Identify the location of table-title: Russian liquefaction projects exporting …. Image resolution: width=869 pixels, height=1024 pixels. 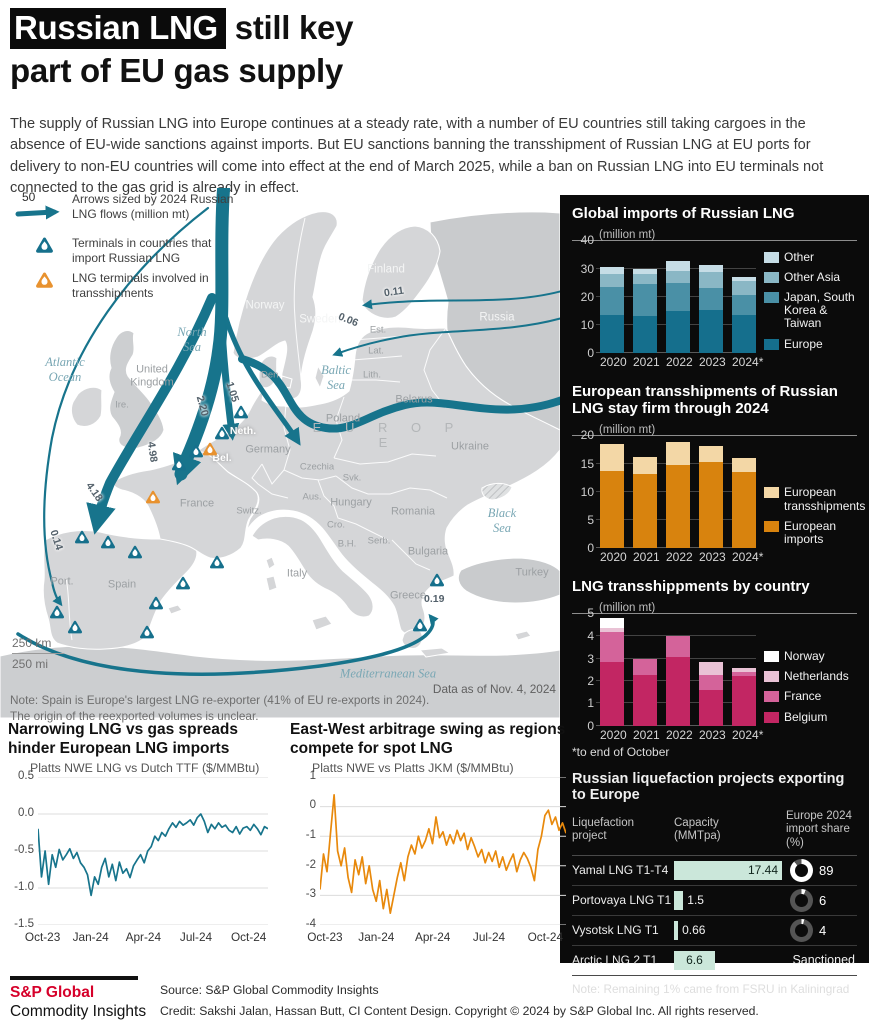
(708, 787).